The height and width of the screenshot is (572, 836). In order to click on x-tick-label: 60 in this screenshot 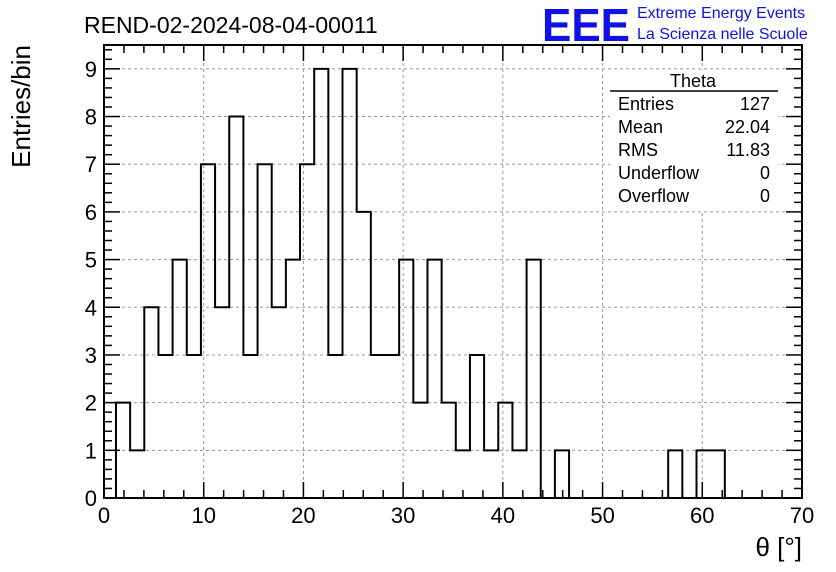, I will do `click(702, 515)`.